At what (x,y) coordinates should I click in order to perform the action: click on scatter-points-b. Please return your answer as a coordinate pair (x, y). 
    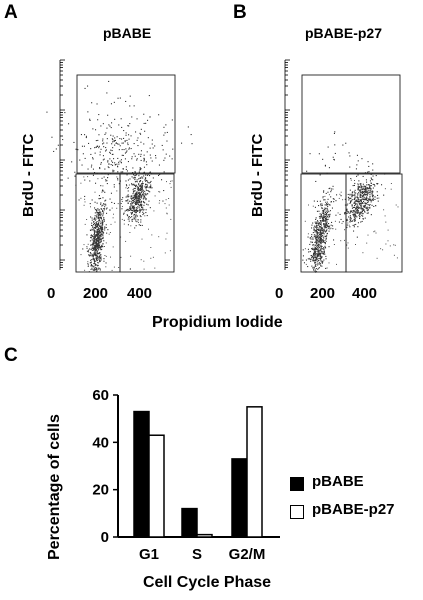
    Looking at the image, I should click on (350, 202).